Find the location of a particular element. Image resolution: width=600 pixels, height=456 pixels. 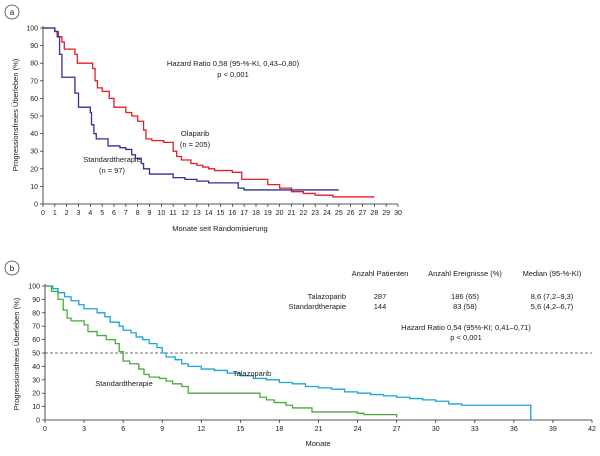

panel-a-x-tick-label: 11 is located at coordinates (173, 213).